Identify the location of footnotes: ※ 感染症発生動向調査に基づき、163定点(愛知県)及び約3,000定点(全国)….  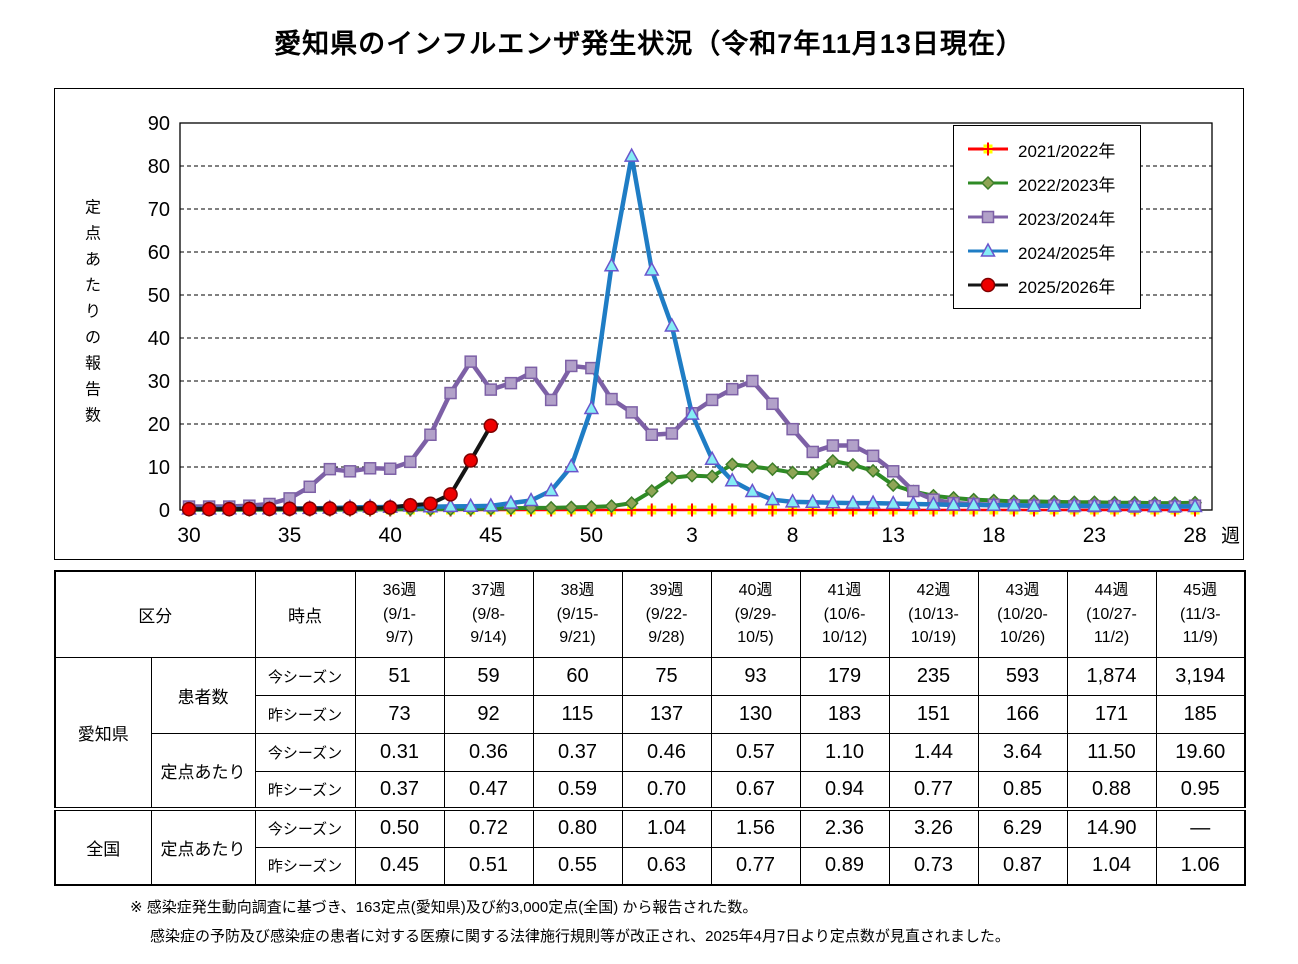
(570, 922).